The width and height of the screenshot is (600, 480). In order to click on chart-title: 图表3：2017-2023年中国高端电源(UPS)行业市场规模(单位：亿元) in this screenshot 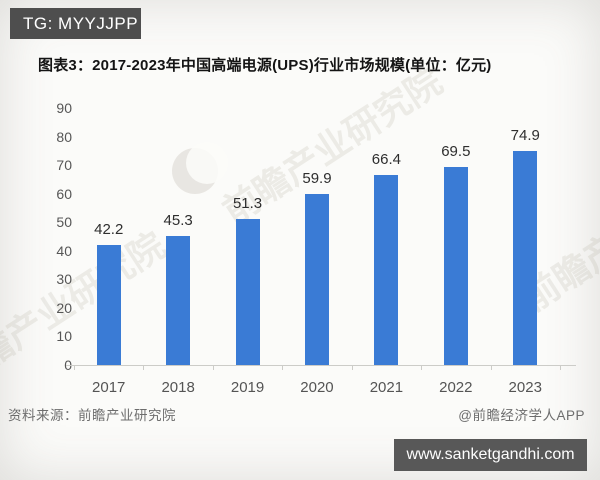, I will do `click(265, 65)`.